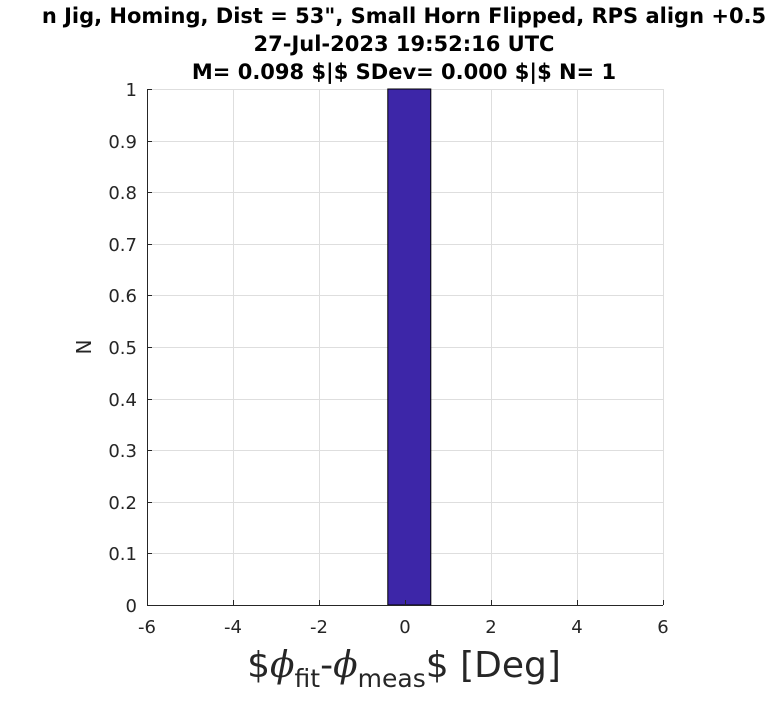  What do you see at coordinates (131, 606) in the screenshot?
I see `y-tick-label: 0` at bounding box center [131, 606].